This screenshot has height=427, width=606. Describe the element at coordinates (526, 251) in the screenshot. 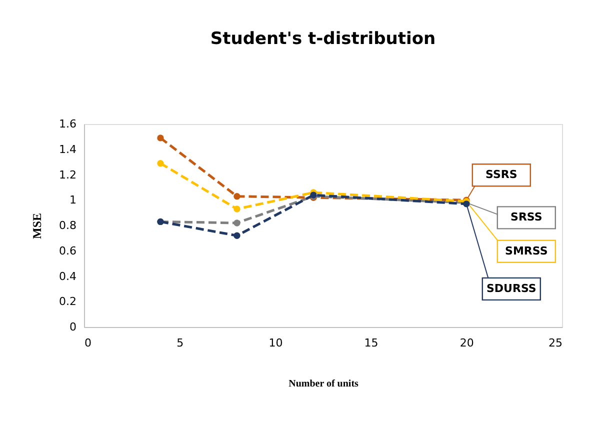

I see `text: SMRSS` at that location.